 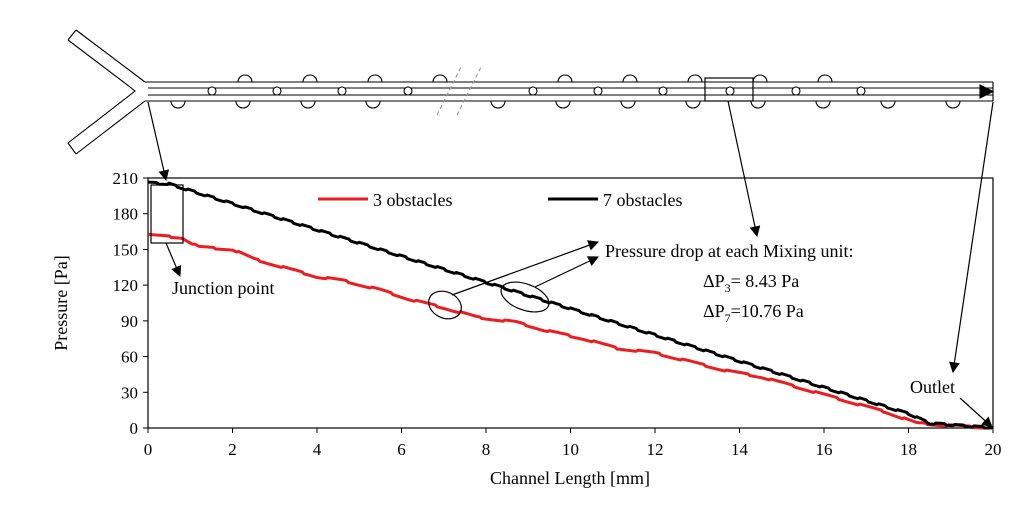 What do you see at coordinates (148, 449) in the screenshot?
I see `x-tick-label: 0` at bounding box center [148, 449].